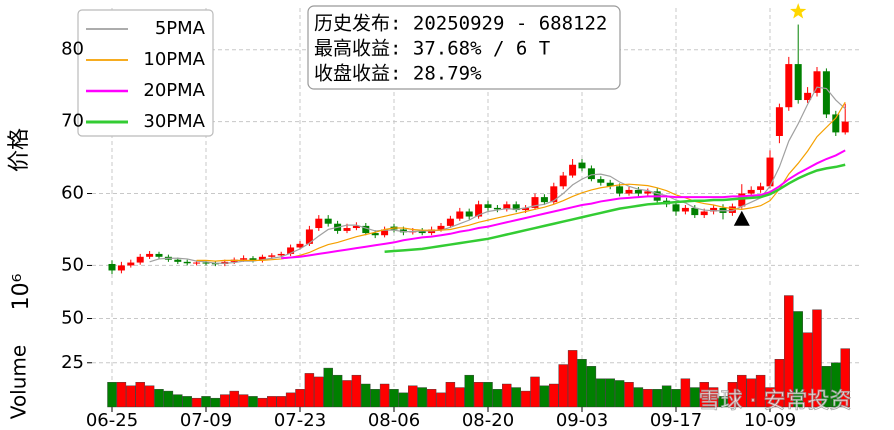 This screenshot has width=894, height=430. Describe the element at coordinates (19, 382) in the screenshot. I see `volume-axis-label: Volume` at that location.